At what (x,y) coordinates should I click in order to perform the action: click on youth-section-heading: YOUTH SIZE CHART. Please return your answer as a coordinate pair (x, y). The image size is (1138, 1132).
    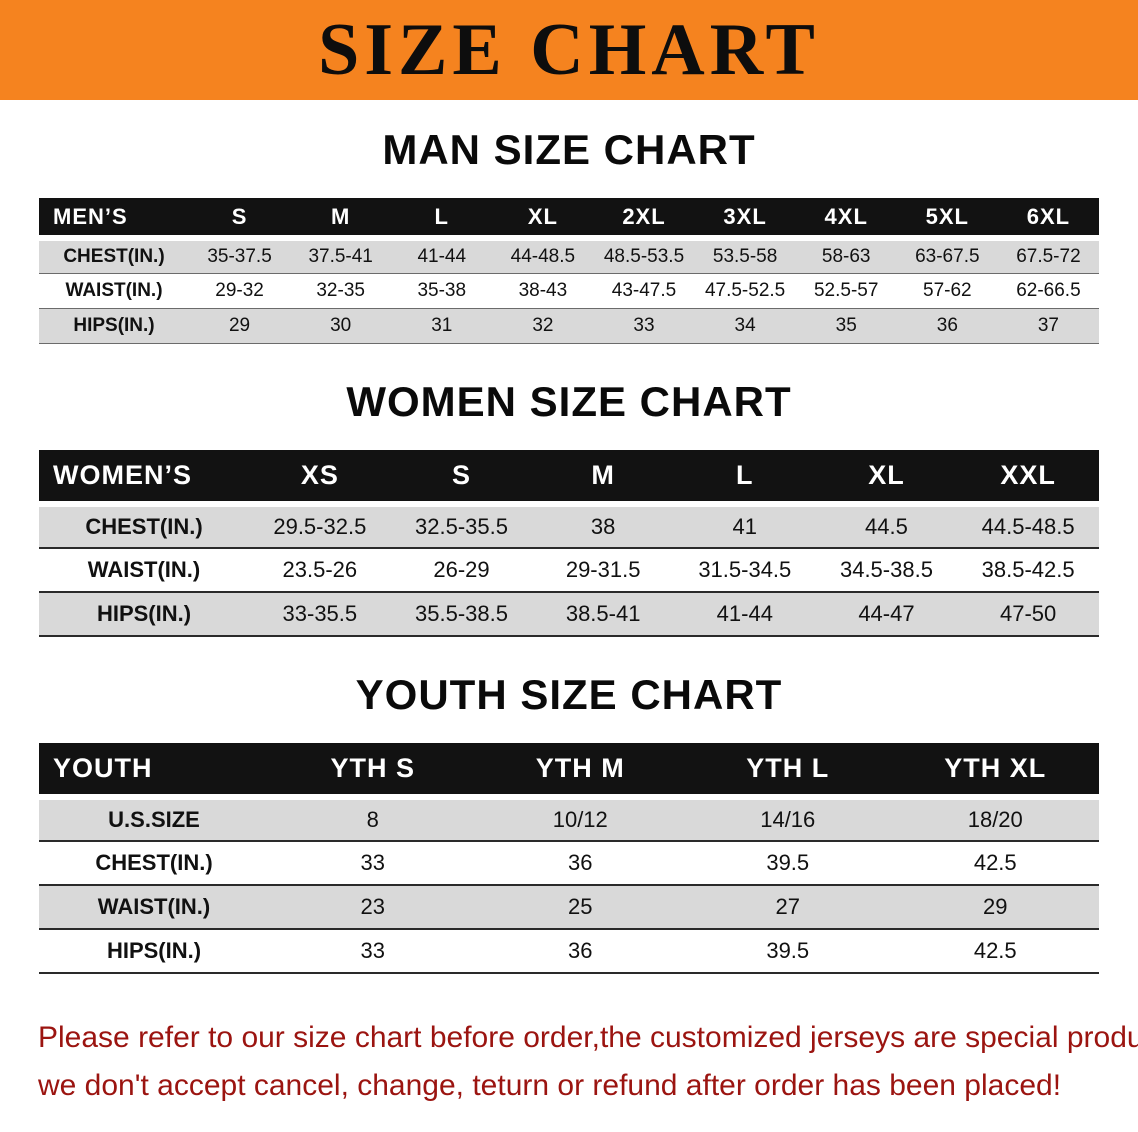
    Looking at the image, I should click on (569, 694).